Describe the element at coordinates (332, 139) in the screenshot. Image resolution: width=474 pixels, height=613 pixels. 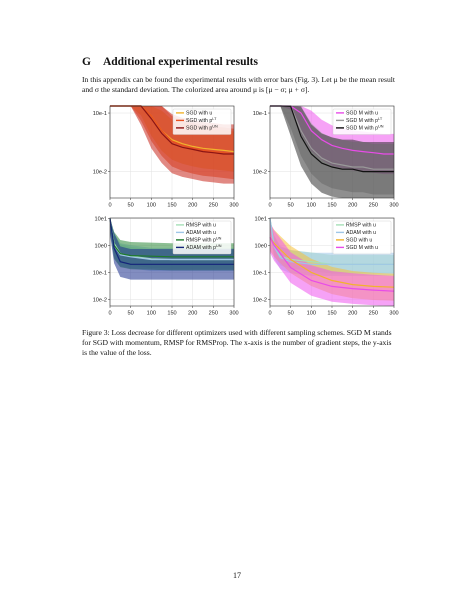
I see `line-sgd-m-with-p-un` at that location.